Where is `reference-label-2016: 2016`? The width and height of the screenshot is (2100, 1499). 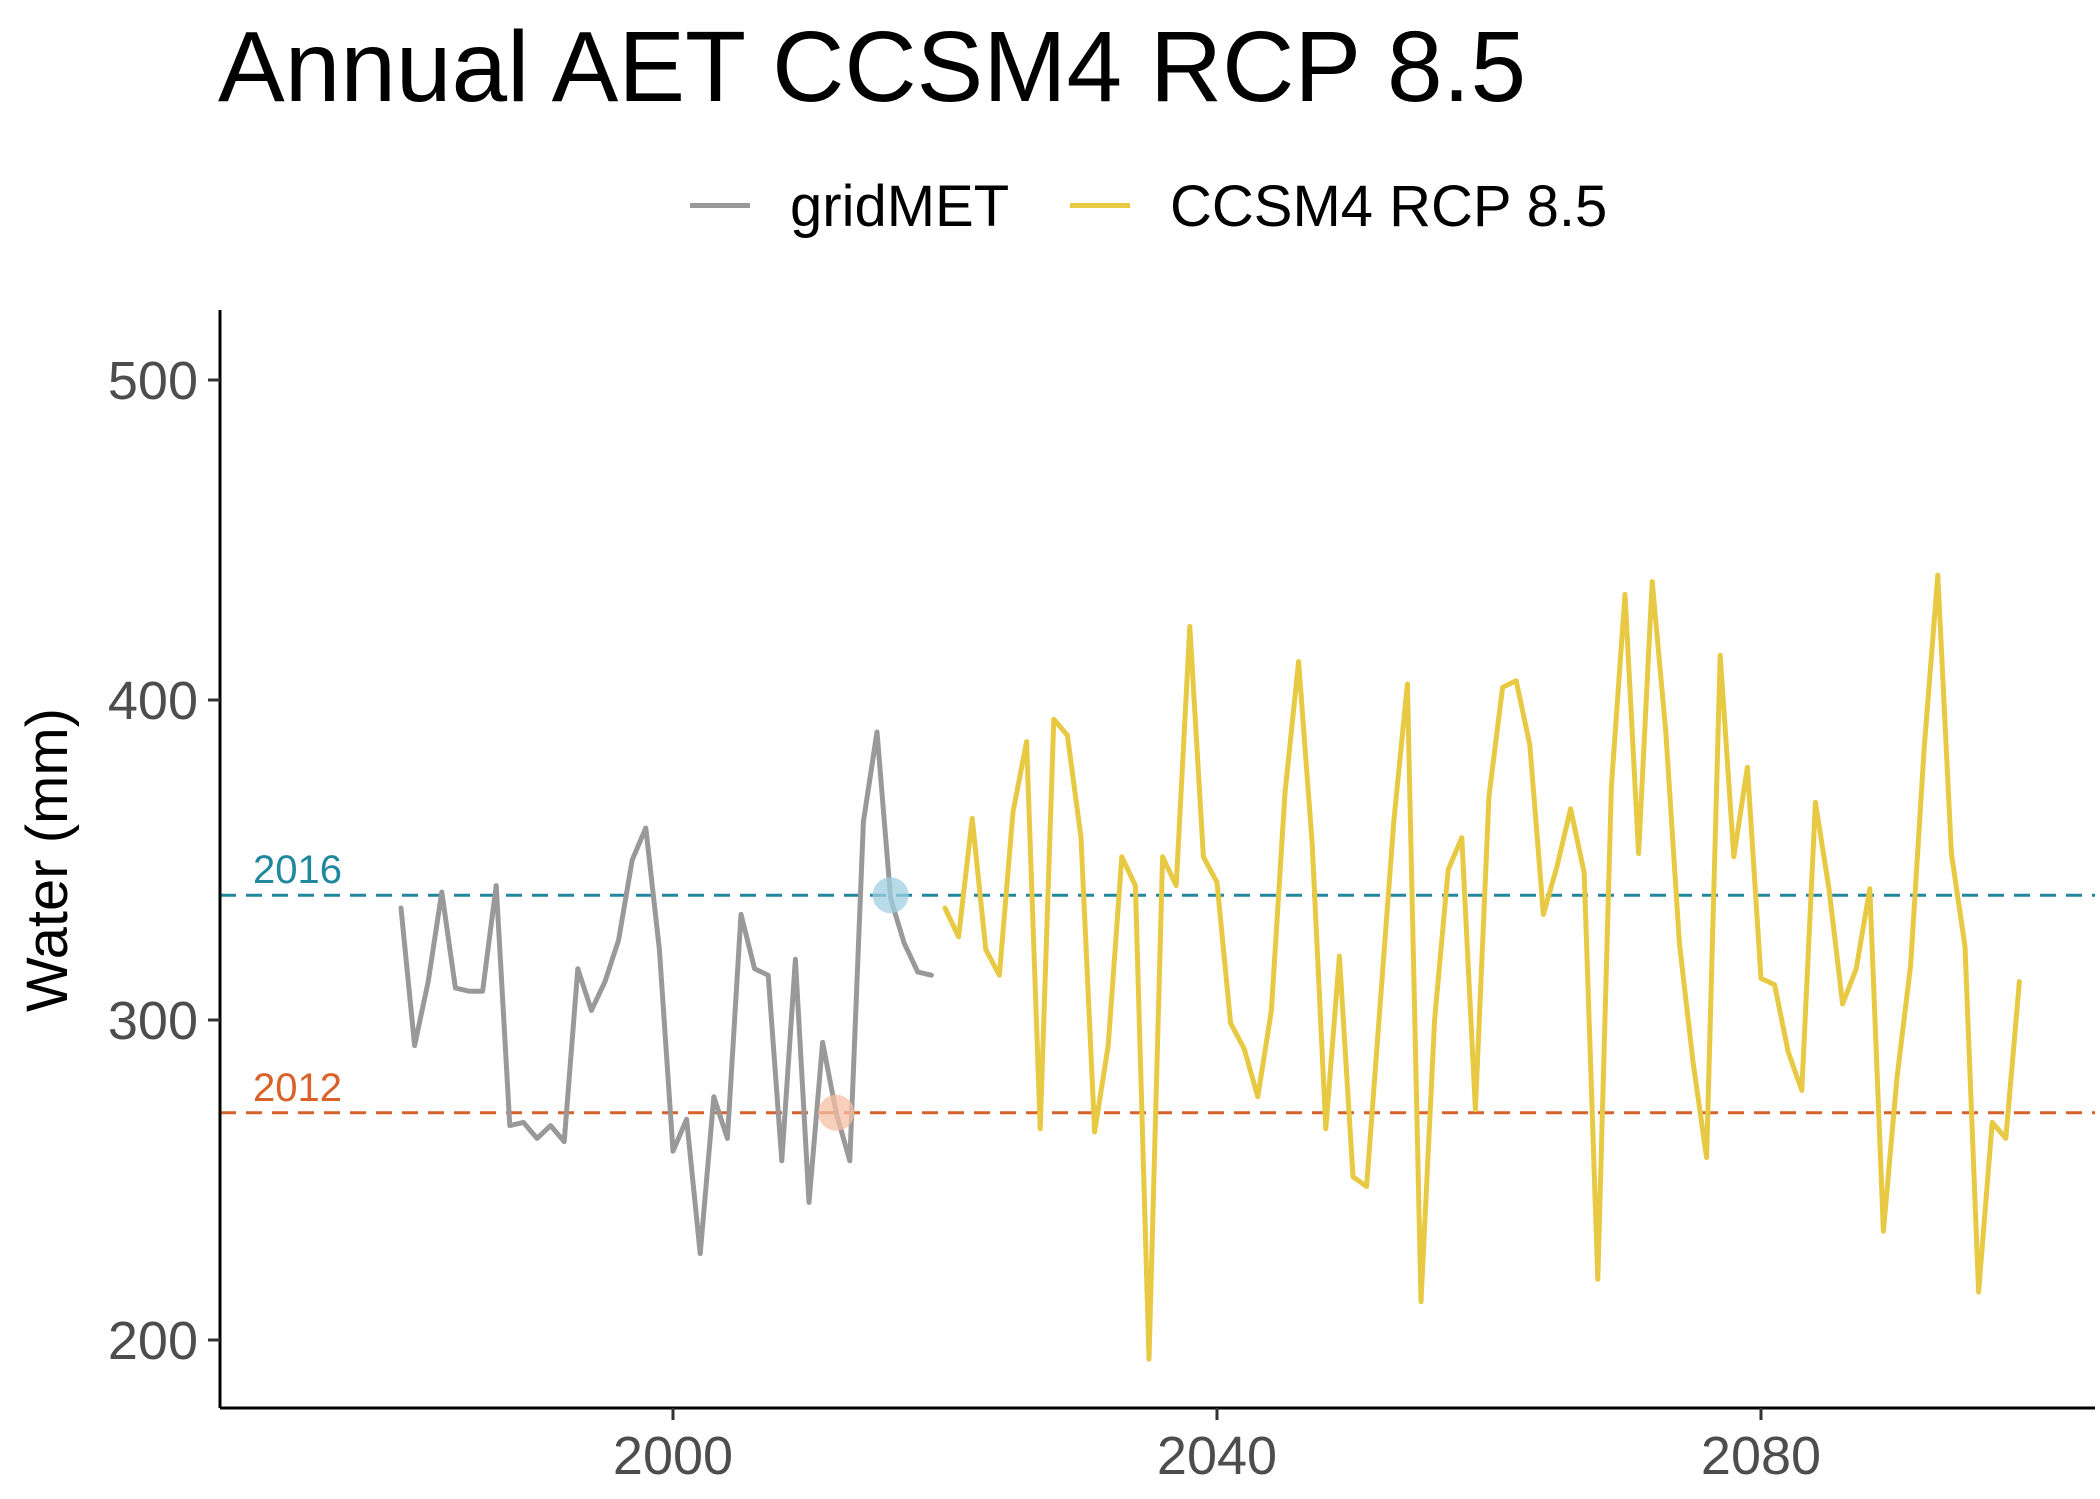
reference-label-2016: 2016 is located at coordinates (297, 870).